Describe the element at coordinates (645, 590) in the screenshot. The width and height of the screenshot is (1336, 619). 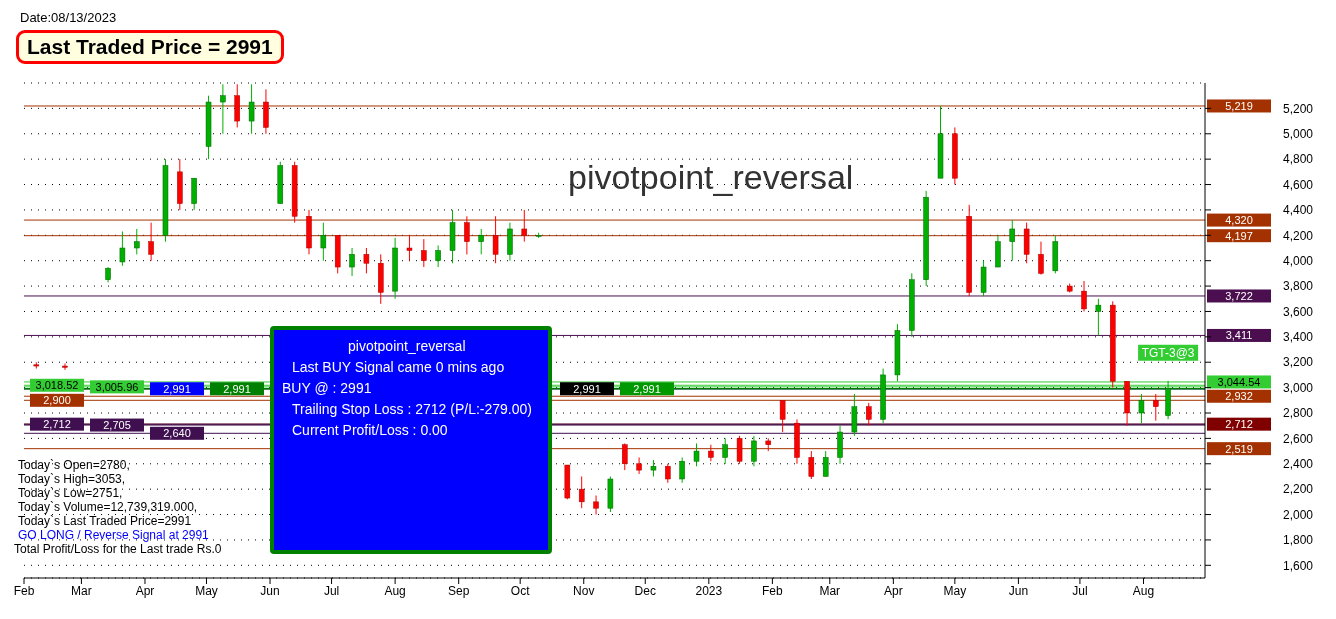
I see `x-tick-label: Dec` at that location.